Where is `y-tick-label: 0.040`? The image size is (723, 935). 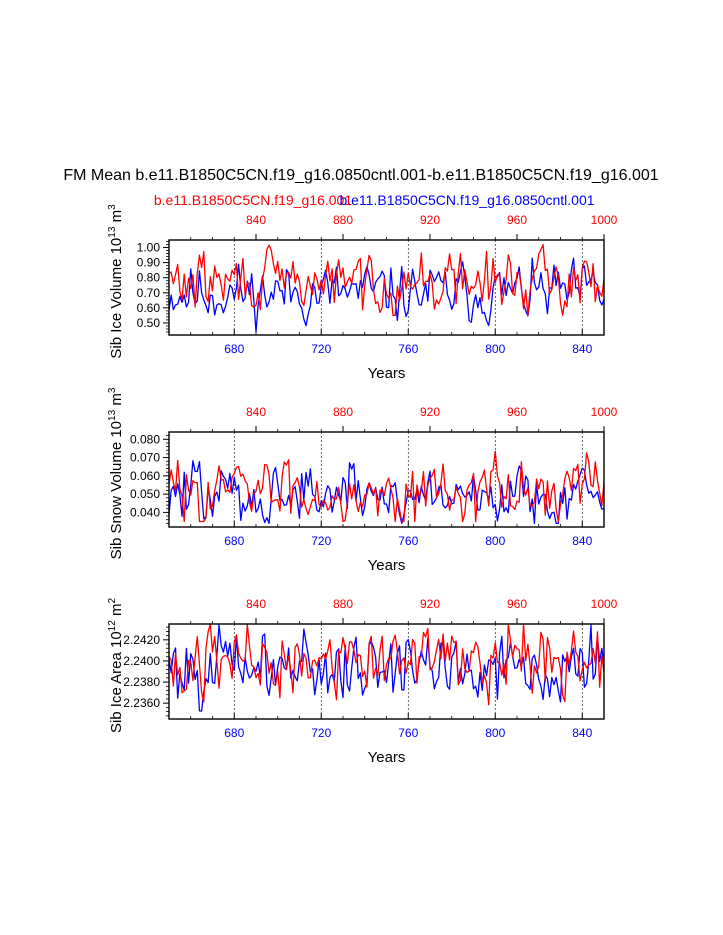 y-tick-label: 0.040 is located at coordinates (145, 512).